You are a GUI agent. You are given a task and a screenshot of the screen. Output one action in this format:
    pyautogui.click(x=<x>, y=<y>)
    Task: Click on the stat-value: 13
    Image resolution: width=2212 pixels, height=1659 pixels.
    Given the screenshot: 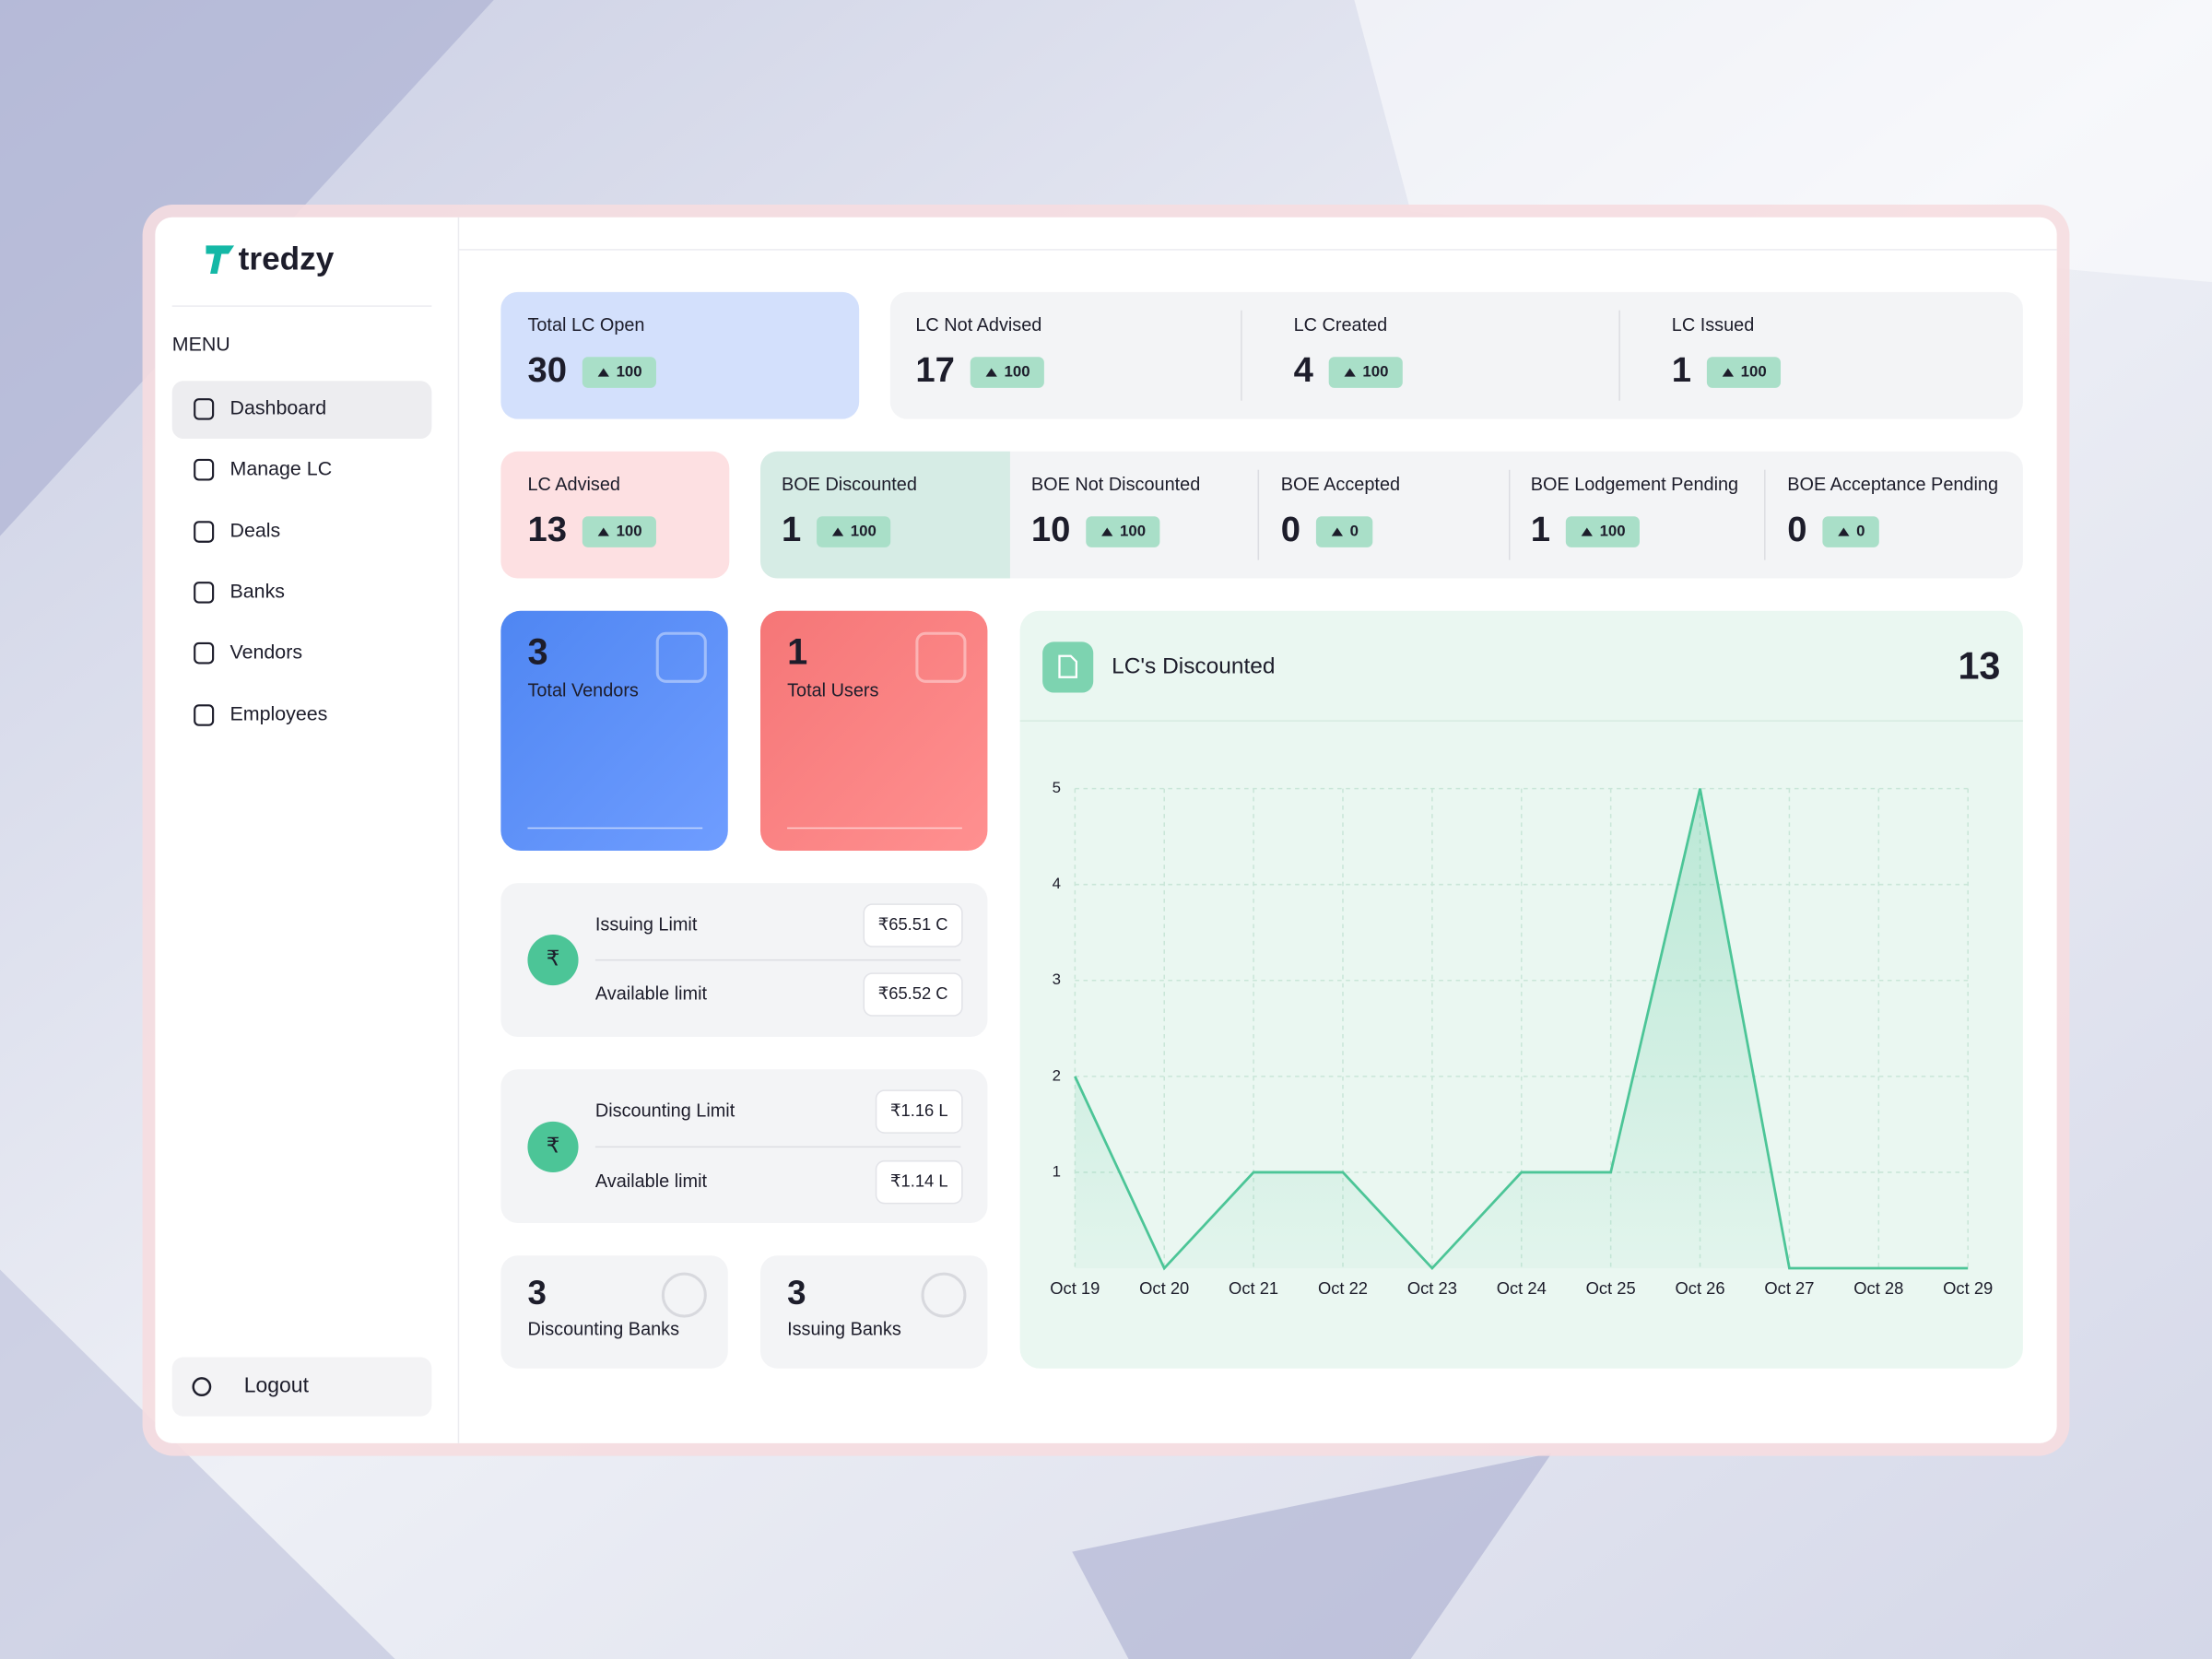 What is the action you would take?
    pyautogui.click(x=547, y=529)
    